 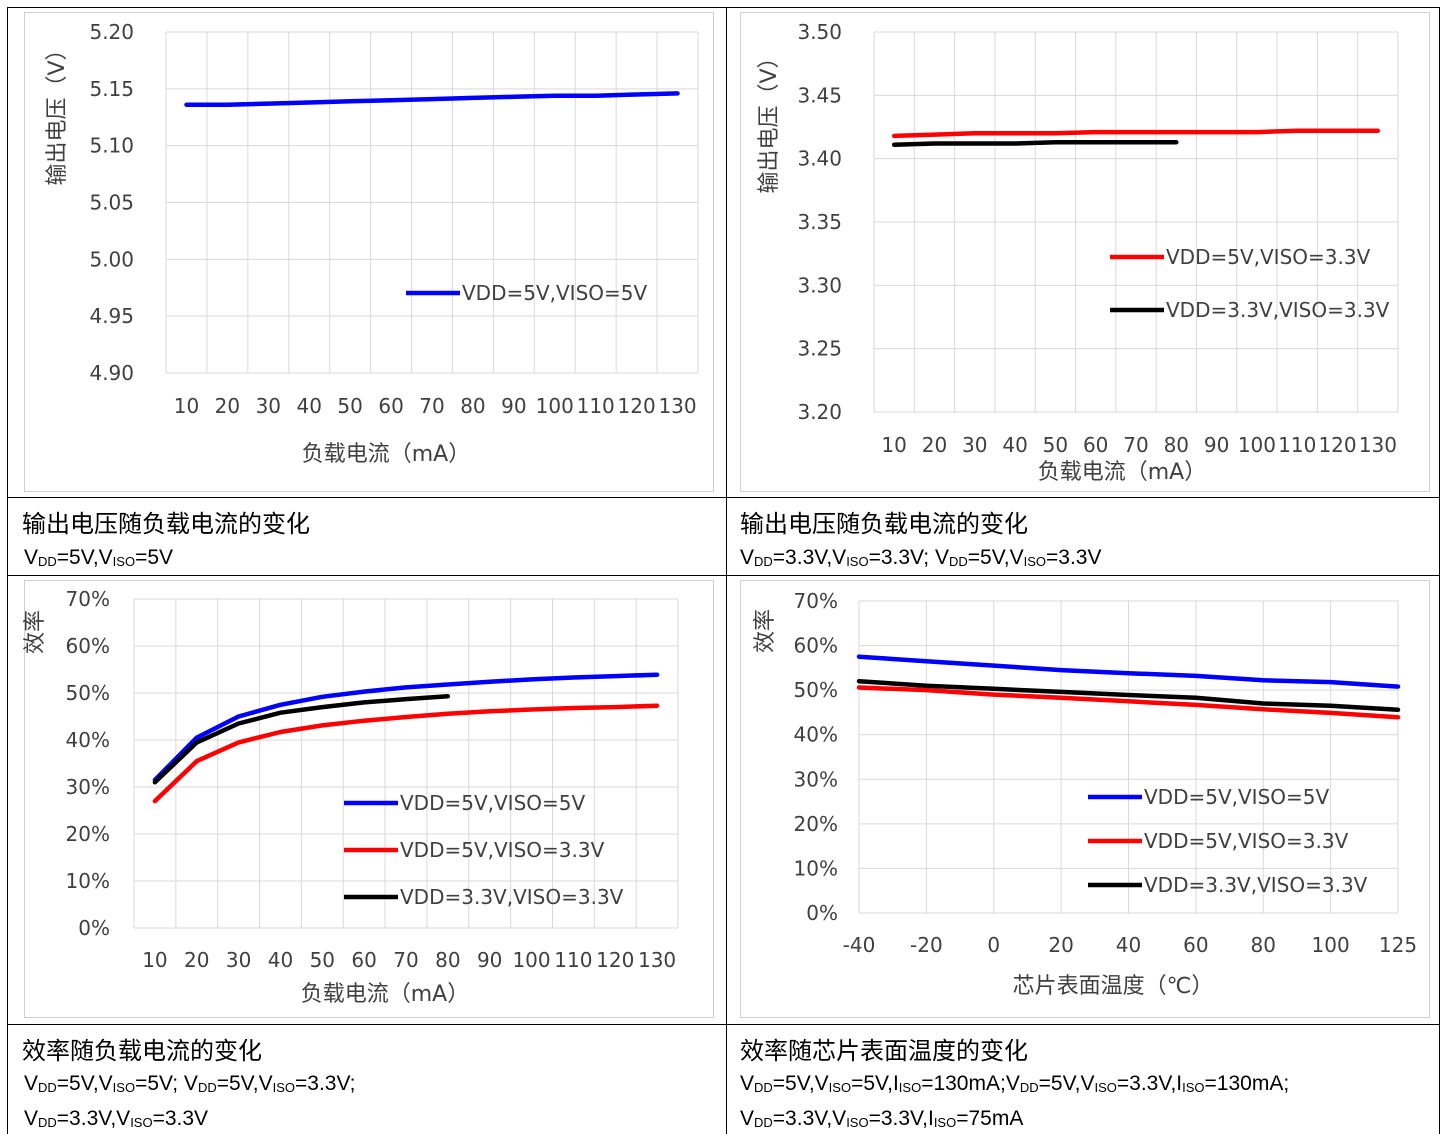 What do you see at coordinates (765, 631) in the screenshot?
I see `y-axis-label: 效率` at bounding box center [765, 631].